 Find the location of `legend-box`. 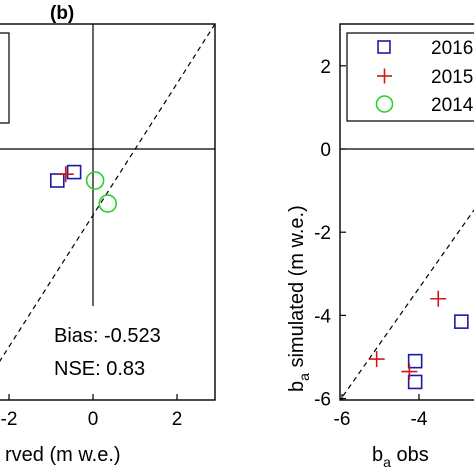

legend-box is located at coordinates (410, 77).